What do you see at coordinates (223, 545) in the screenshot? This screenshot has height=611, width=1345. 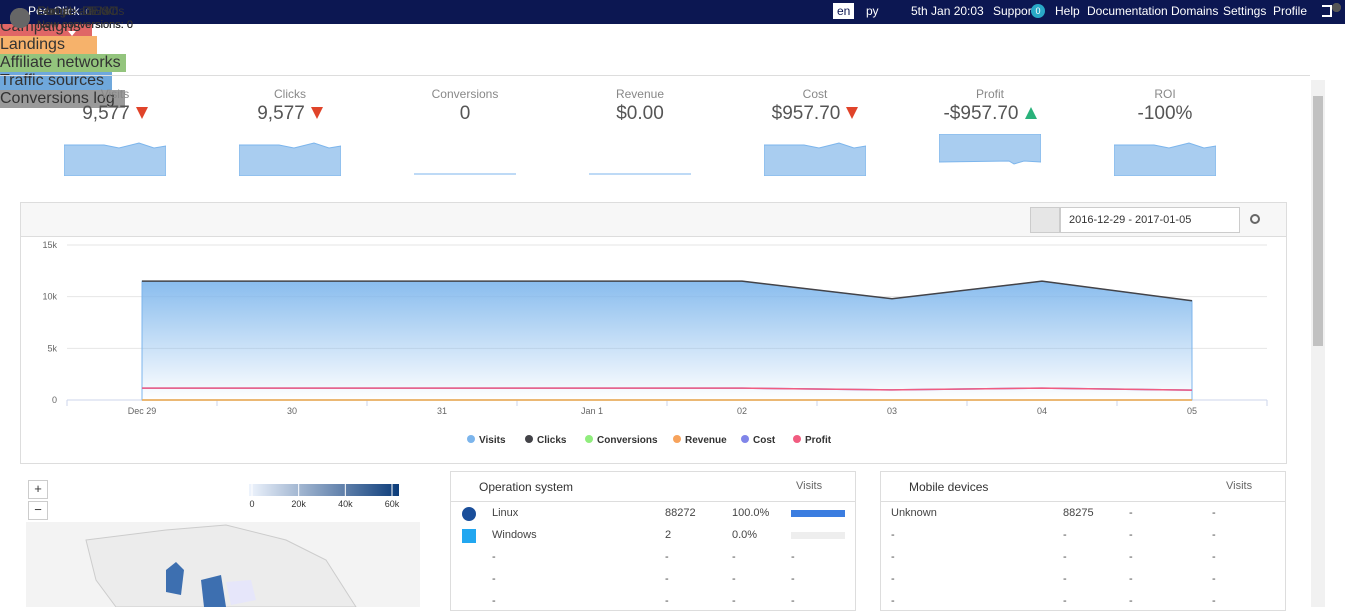 I see `map: 0 20k 40k 60k` at bounding box center [223, 545].